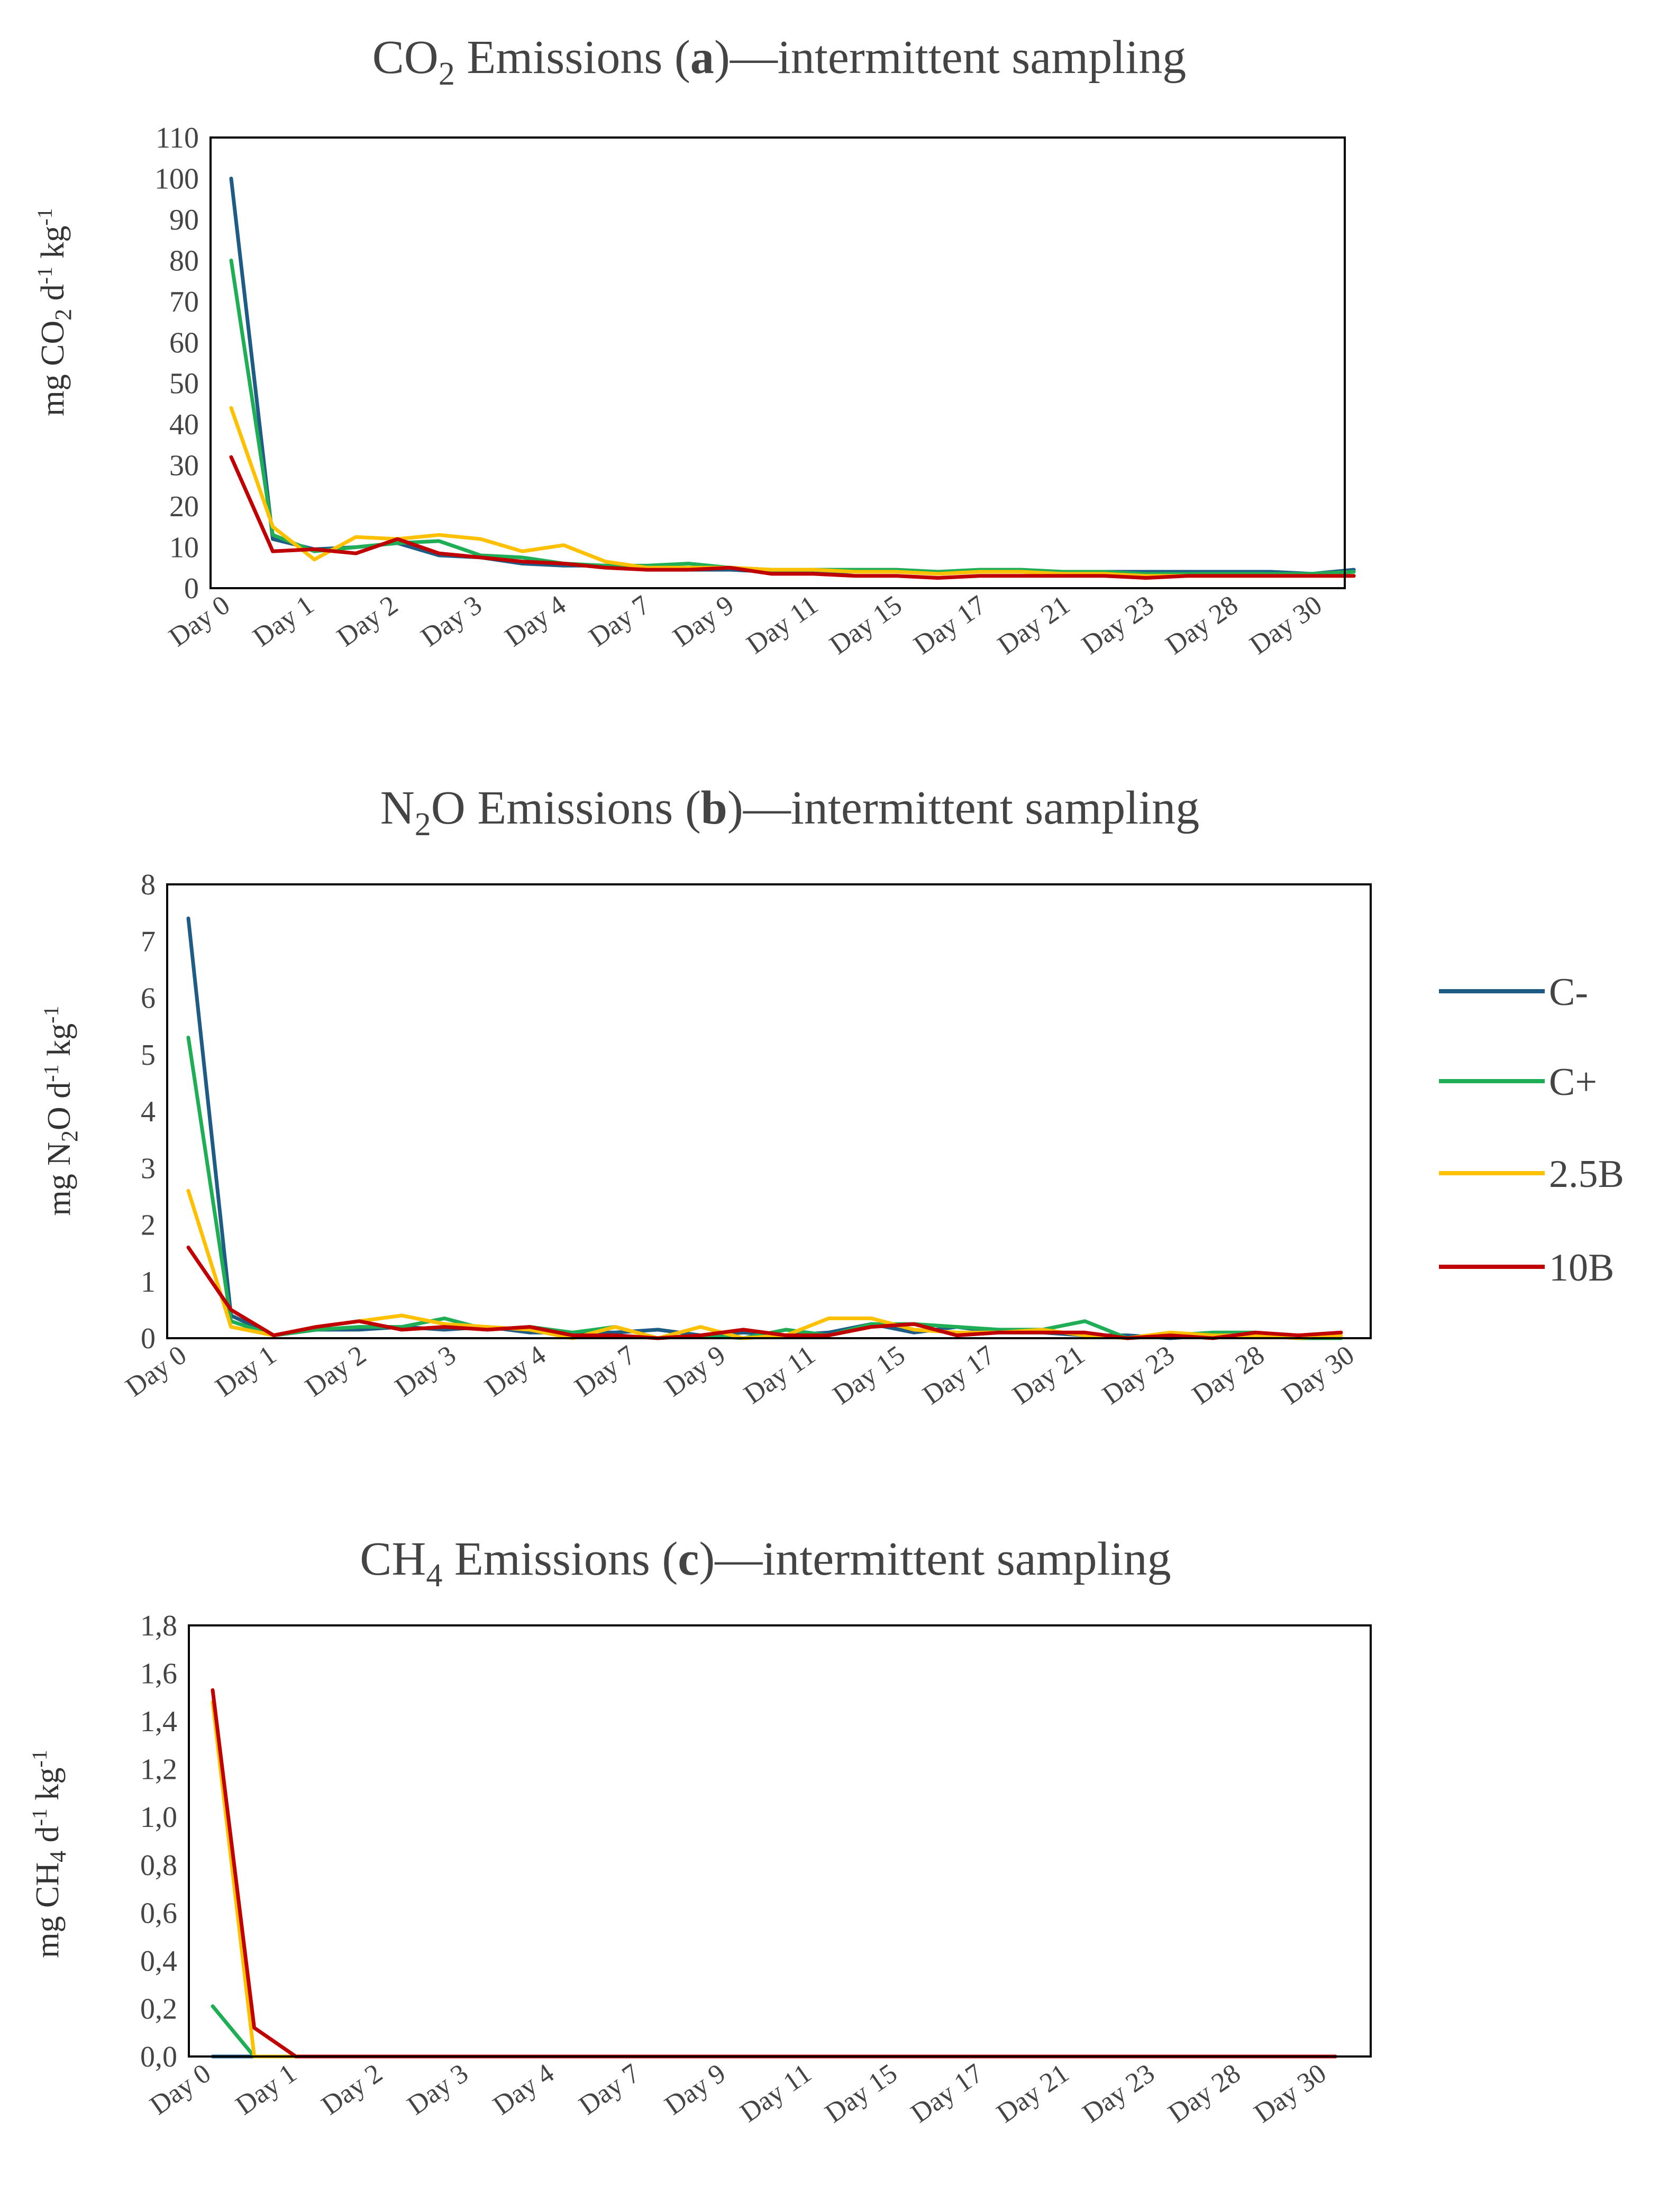  I want to click on chart-co2-series, so click(792, 379).